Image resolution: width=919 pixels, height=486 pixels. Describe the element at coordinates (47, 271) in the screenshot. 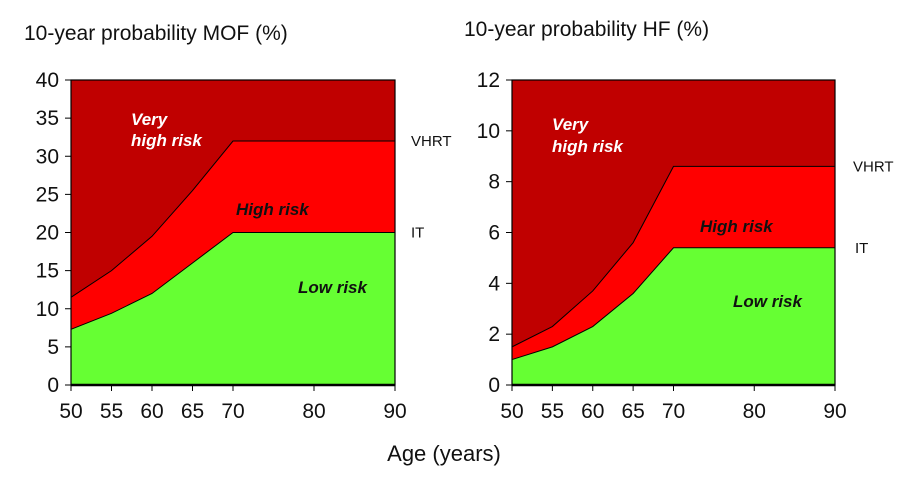

I see `y-tick-label: 15` at that location.